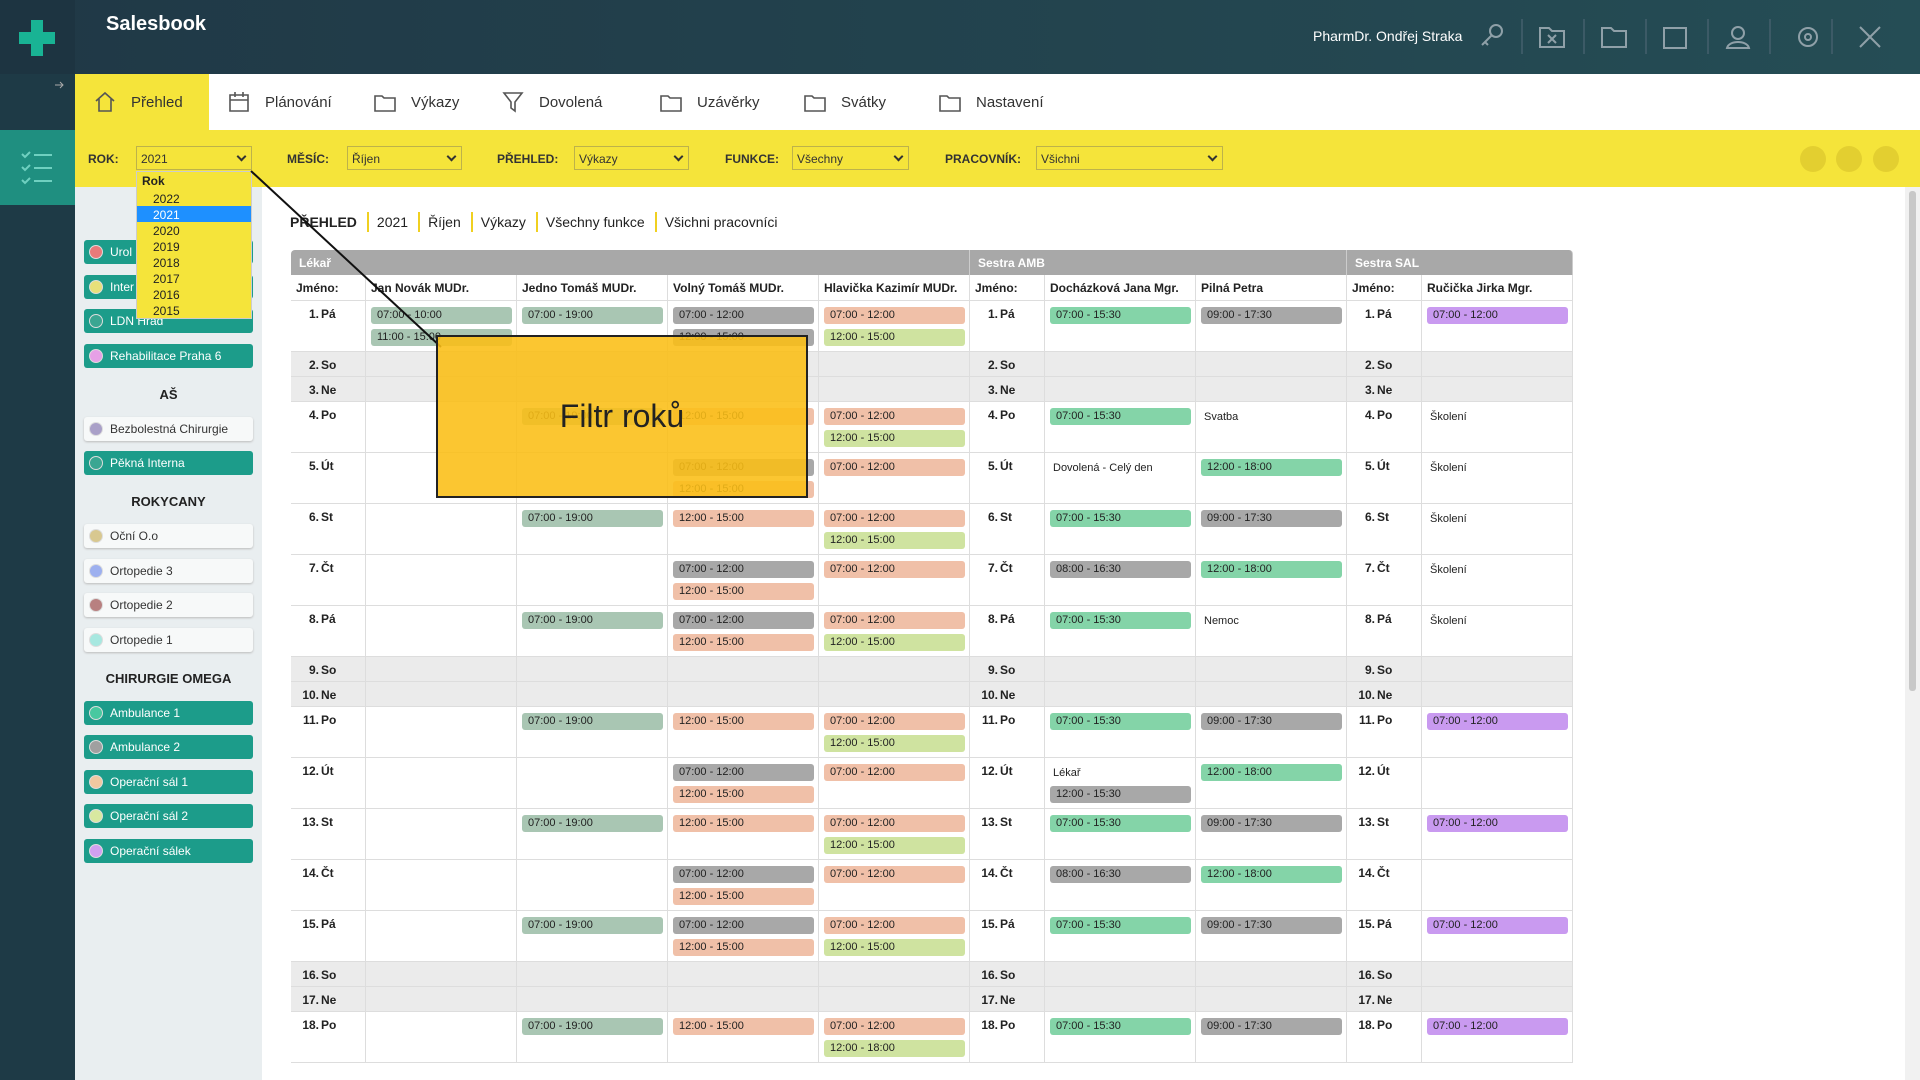  Describe the element at coordinates (168, 781) in the screenshot. I see `sidebar-item: Operační sál 1` at that location.